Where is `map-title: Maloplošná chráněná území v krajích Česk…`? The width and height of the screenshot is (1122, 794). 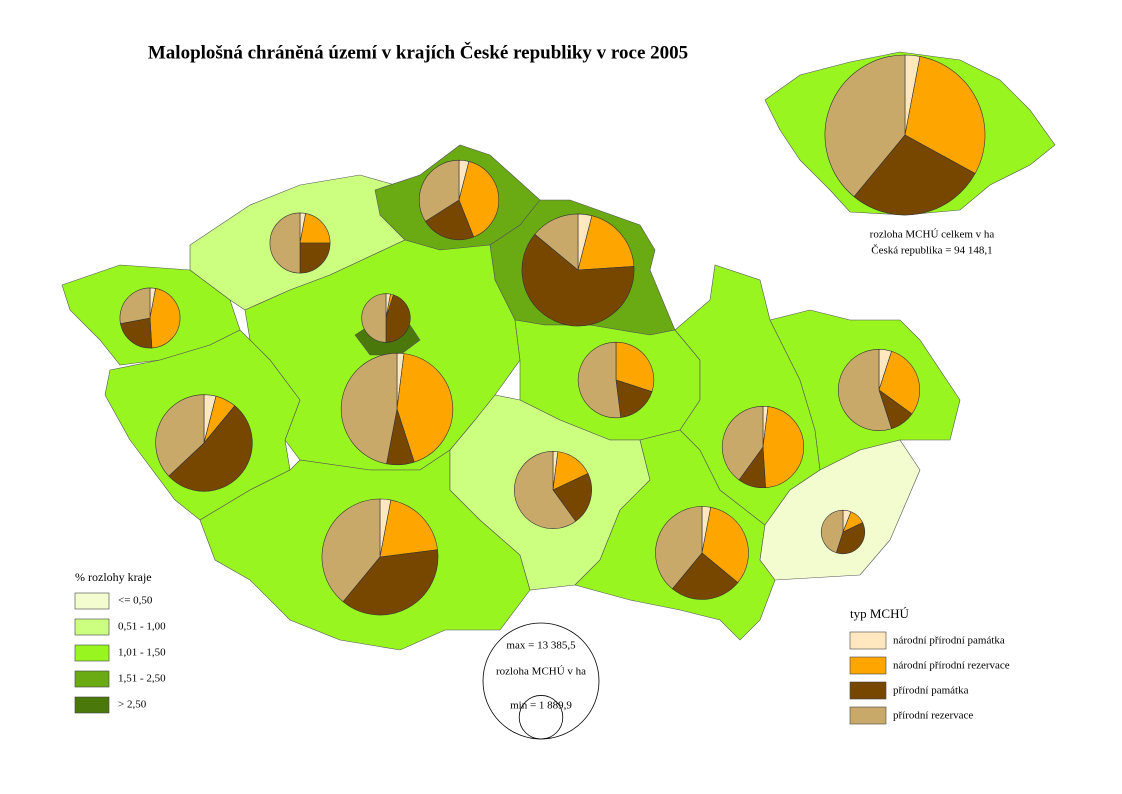
map-title: Maloplošná chráněná území v krajích Česk… is located at coordinates (418, 52).